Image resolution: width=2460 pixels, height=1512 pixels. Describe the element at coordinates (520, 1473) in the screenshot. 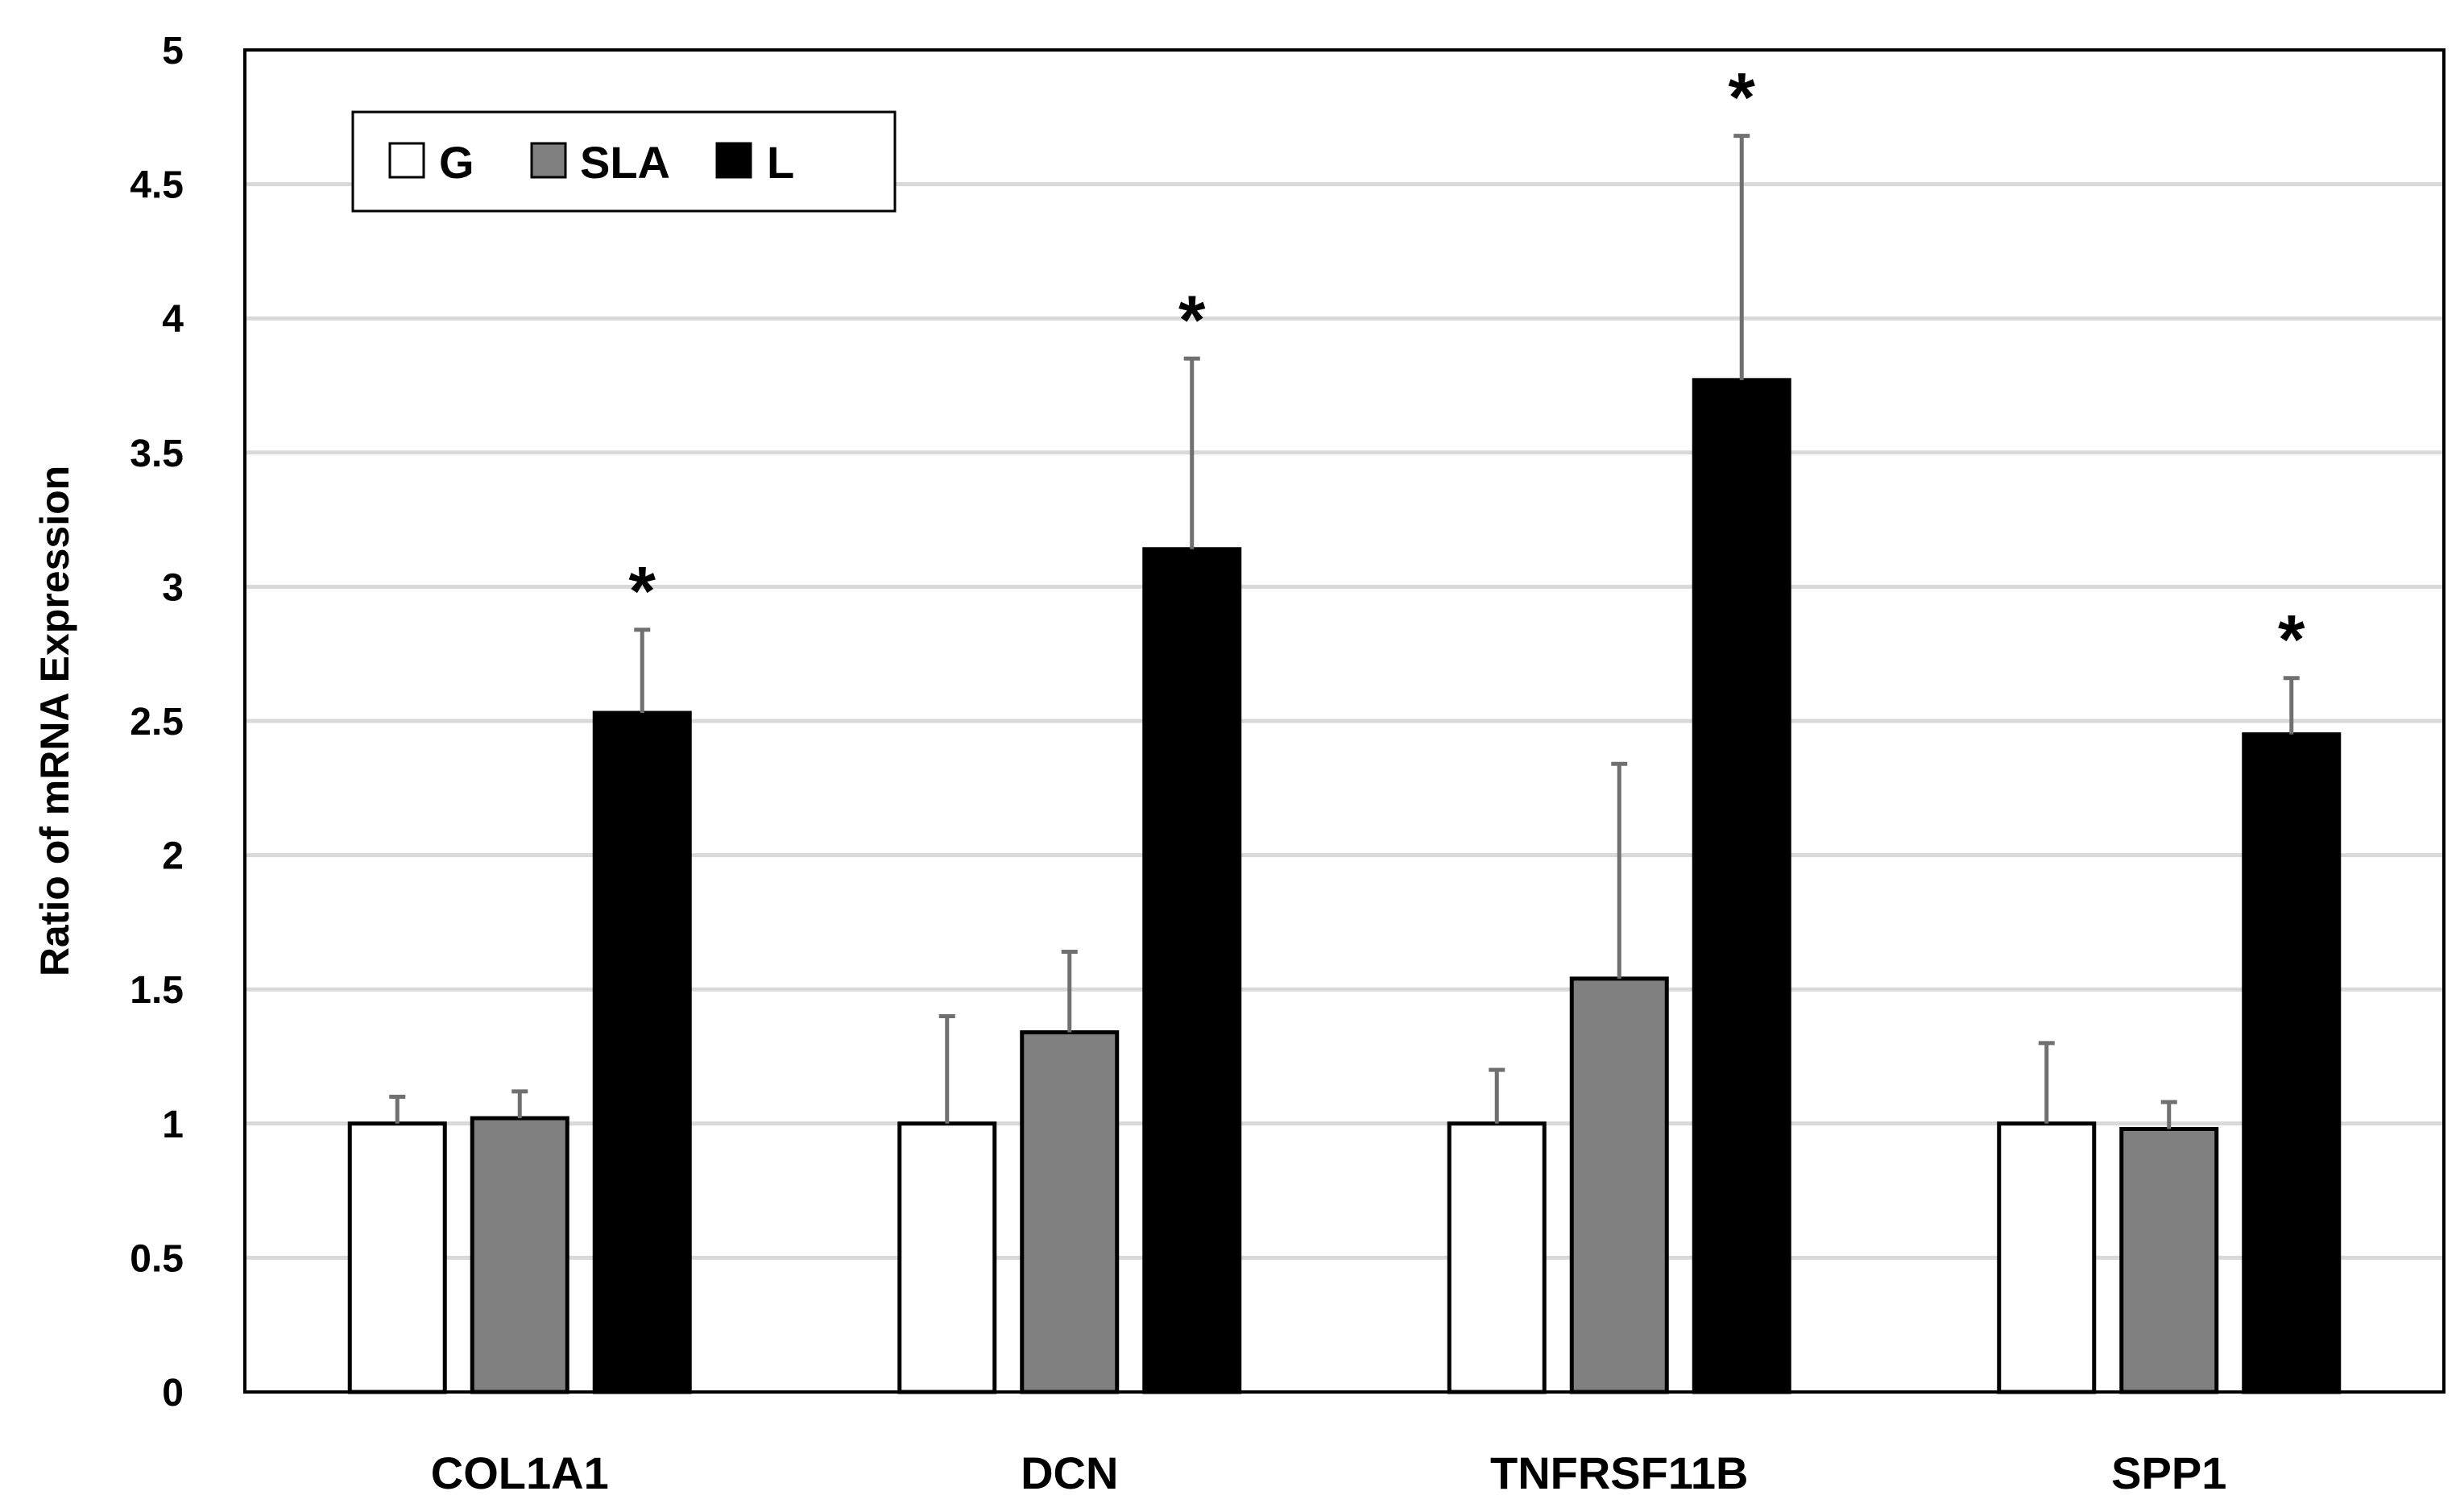

I see `x-tick-label: COL1A1` at that location.